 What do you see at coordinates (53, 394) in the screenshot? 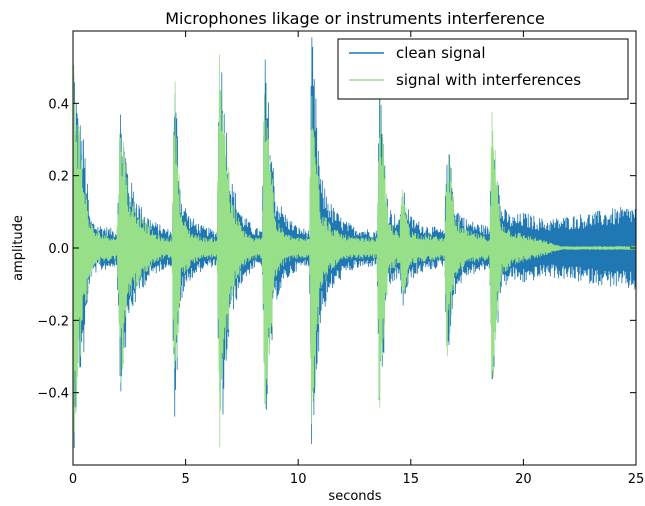
I see `y-tick-label: −0.4` at bounding box center [53, 394].